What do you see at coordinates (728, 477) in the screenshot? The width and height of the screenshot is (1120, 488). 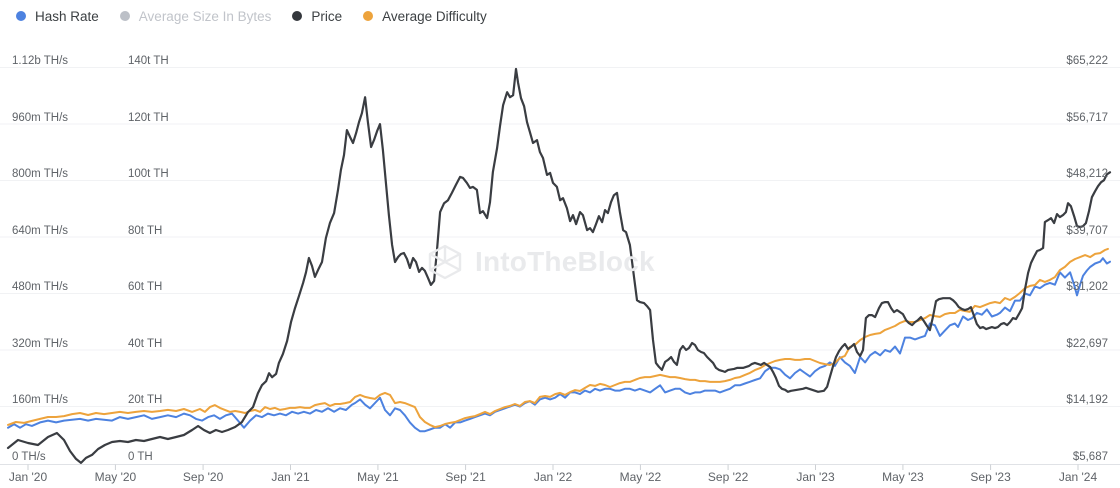 I see `x-label: Sep '22` at bounding box center [728, 477].